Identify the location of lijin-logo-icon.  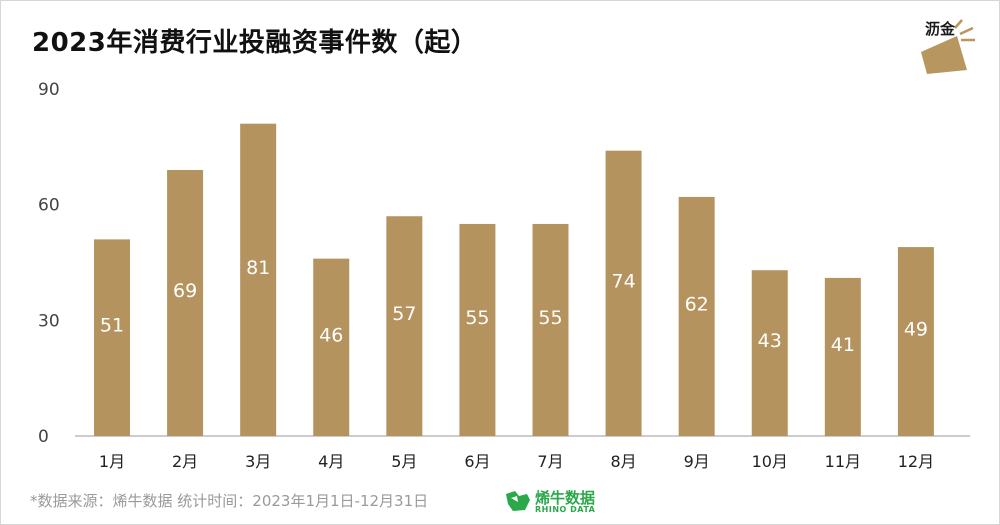
(948, 46).